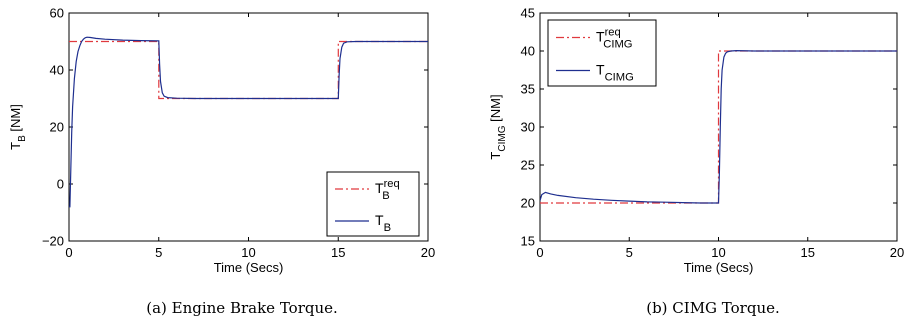  What do you see at coordinates (528, 241) in the screenshot?
I see `y-tick-label: 15` at bounding box center [528, 241].